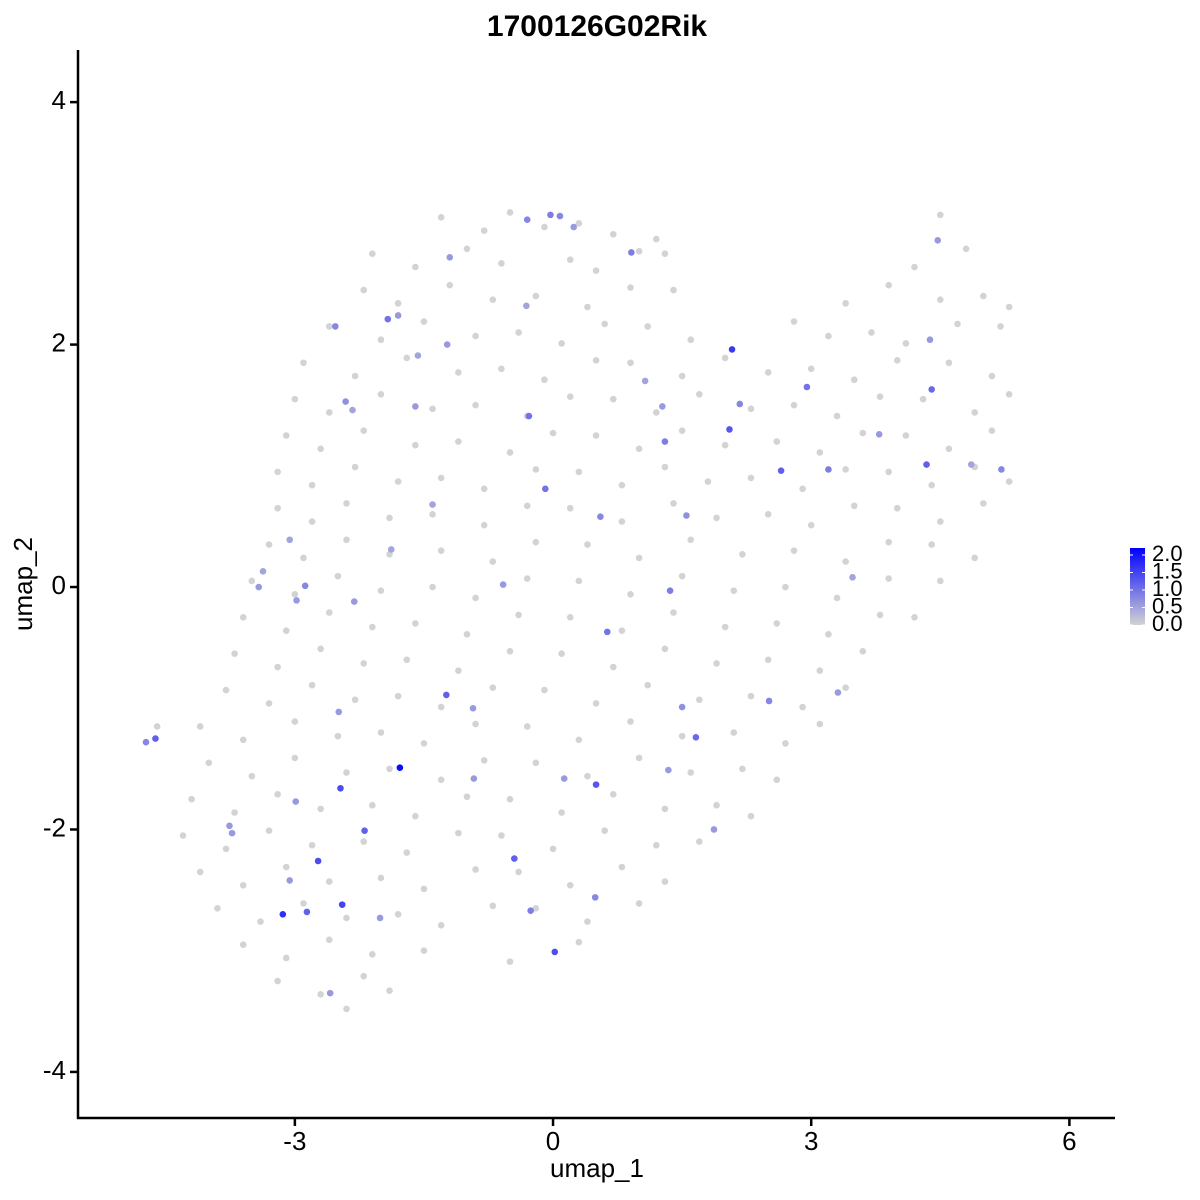 This screenshot has width=1200, height=1200. What do you see at coordinates (1069, 1141) in the screenshot?
I see `x-tick-label: 6` at bounding box center [1069, 1141].